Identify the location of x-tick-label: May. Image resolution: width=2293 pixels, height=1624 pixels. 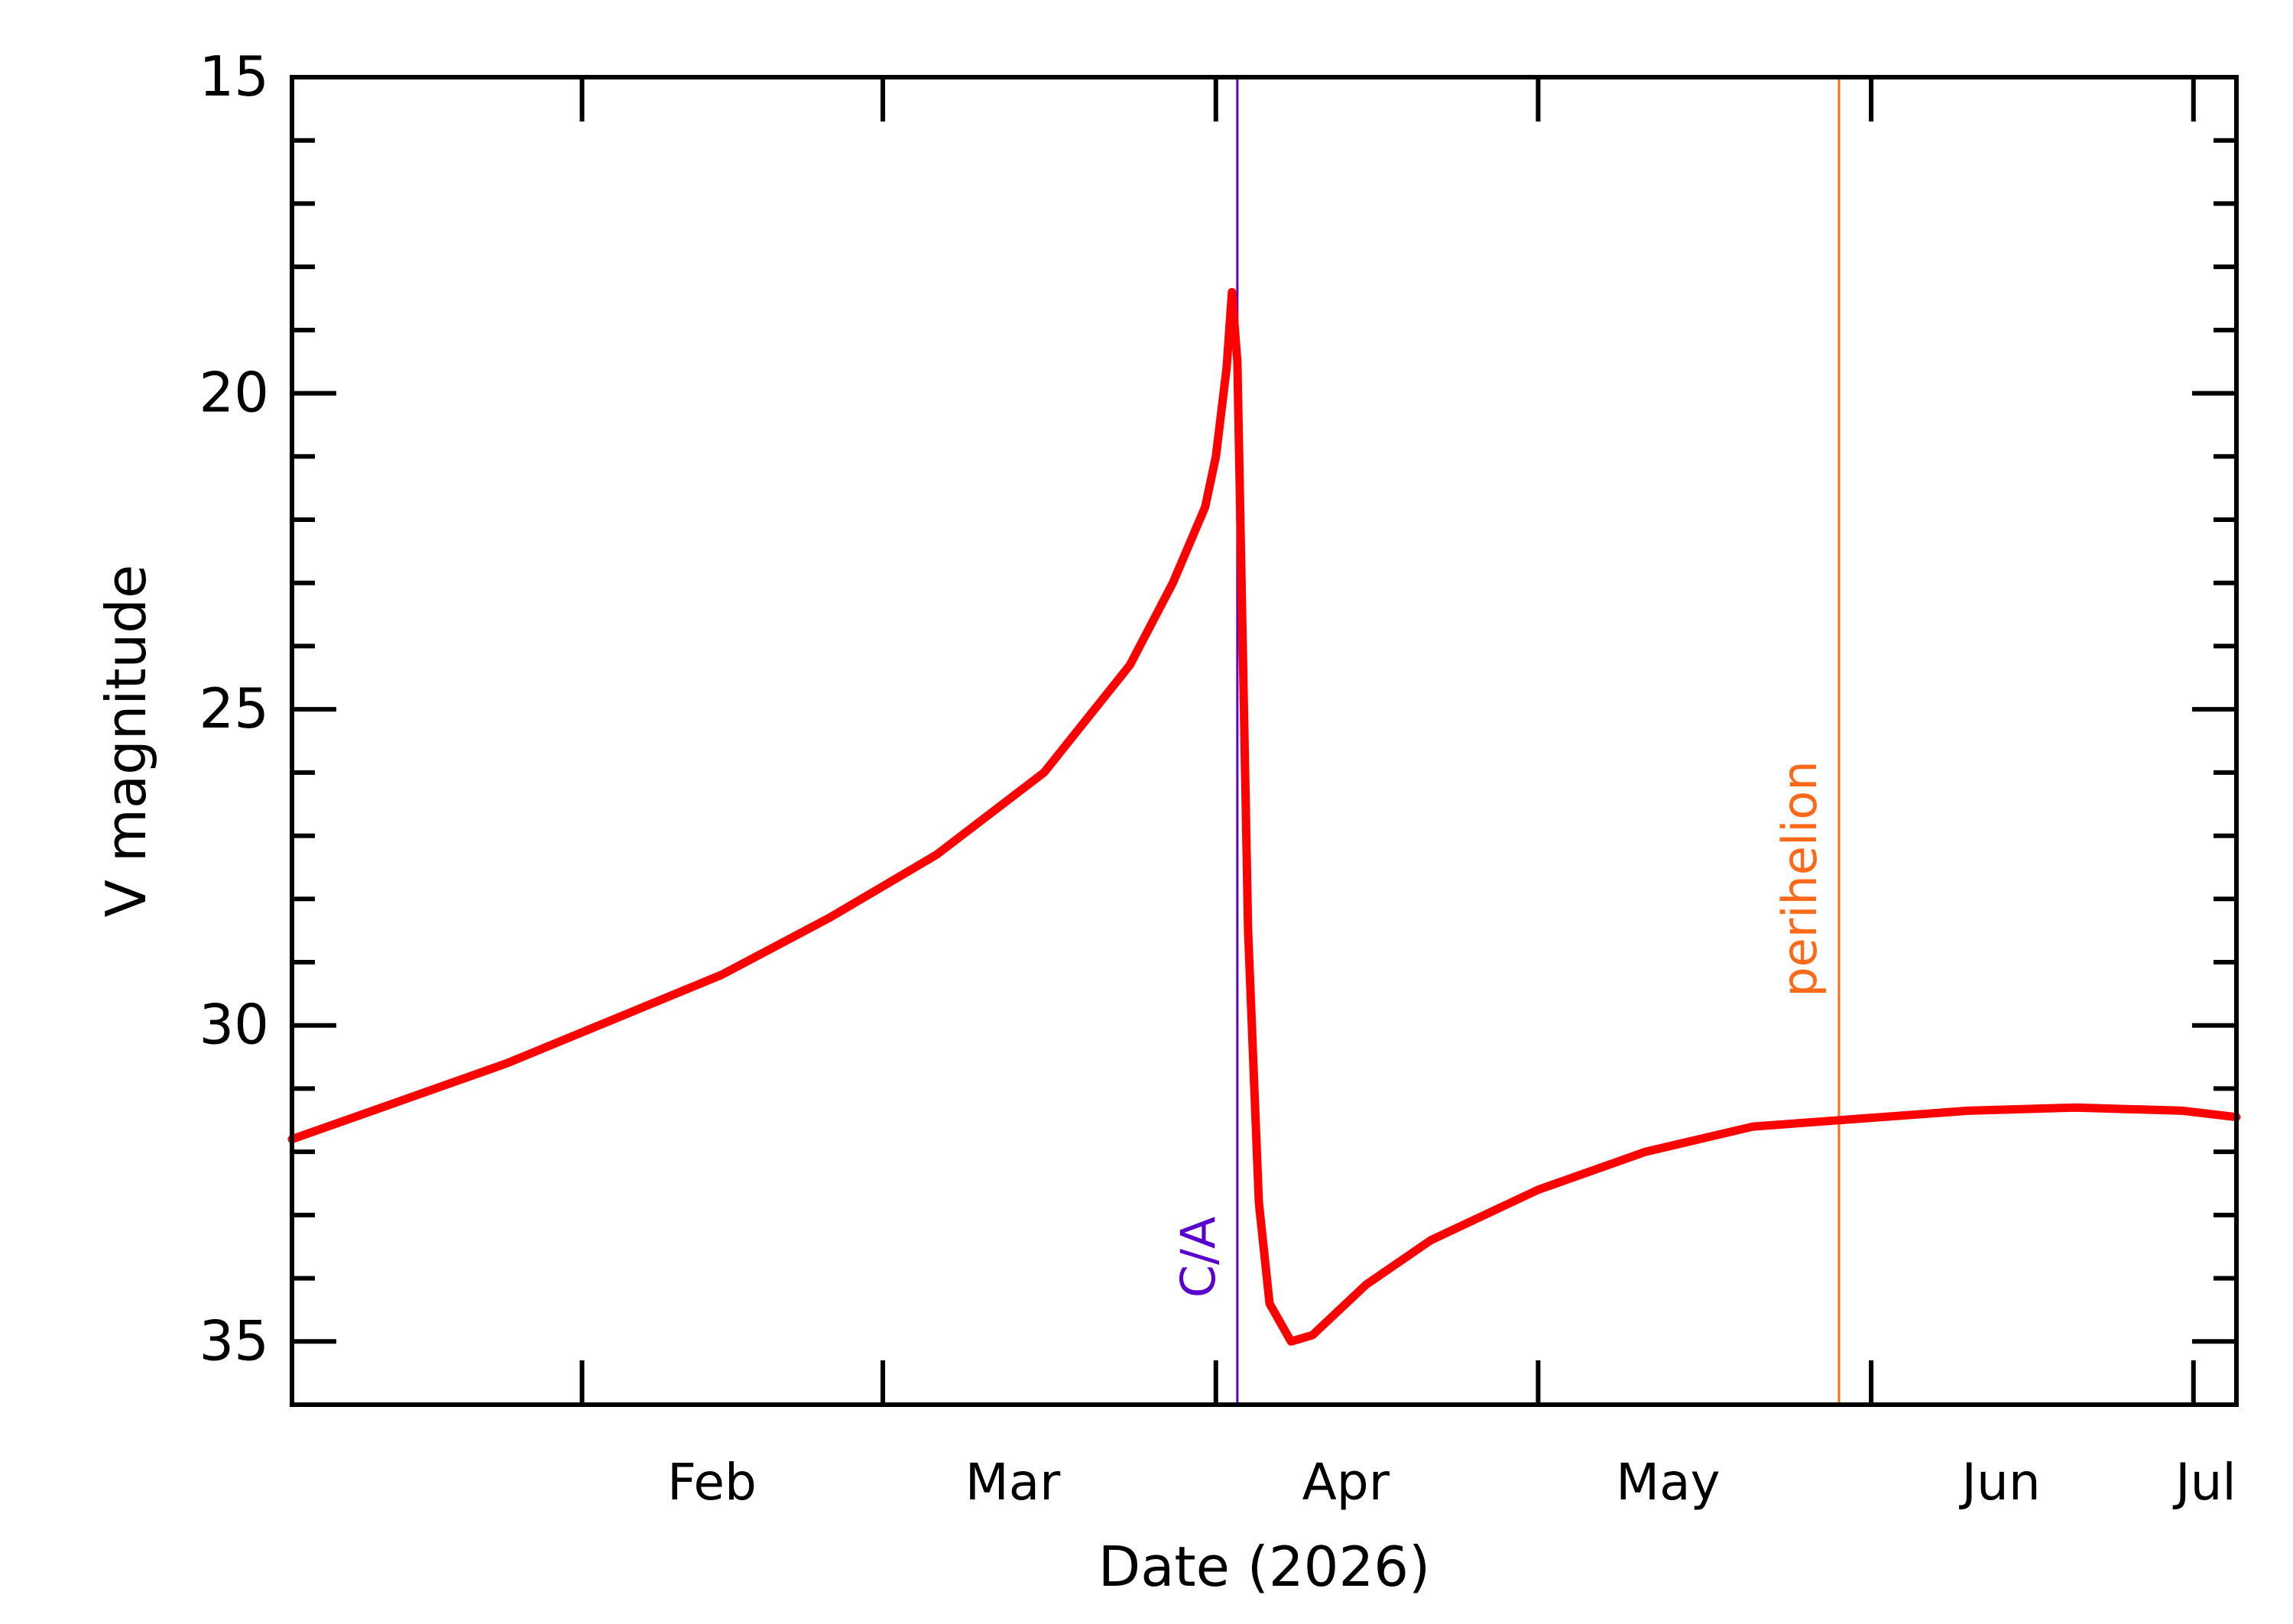
(1668, 1482).